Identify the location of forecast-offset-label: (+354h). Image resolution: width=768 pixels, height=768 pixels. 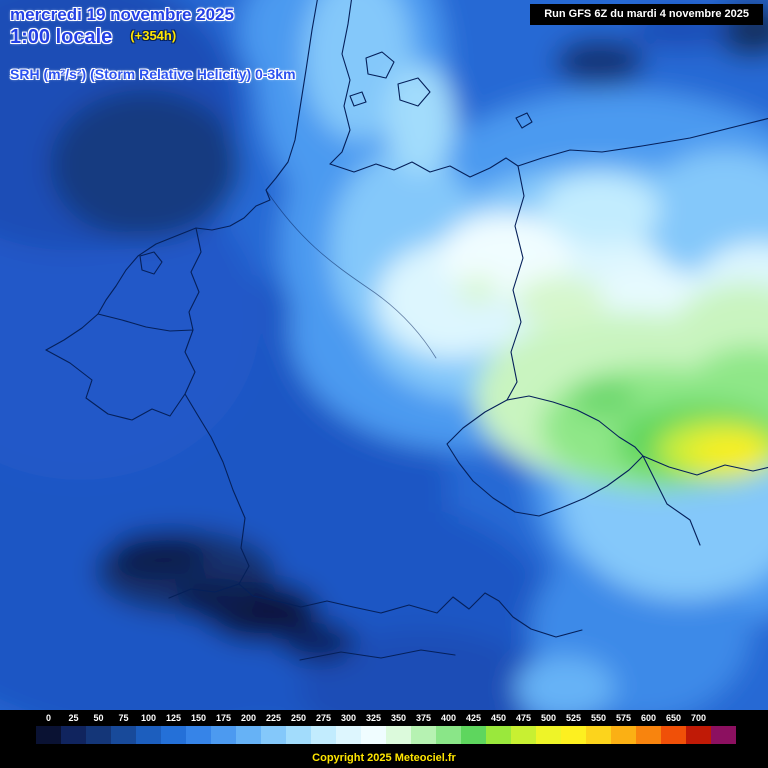
(153, 35).